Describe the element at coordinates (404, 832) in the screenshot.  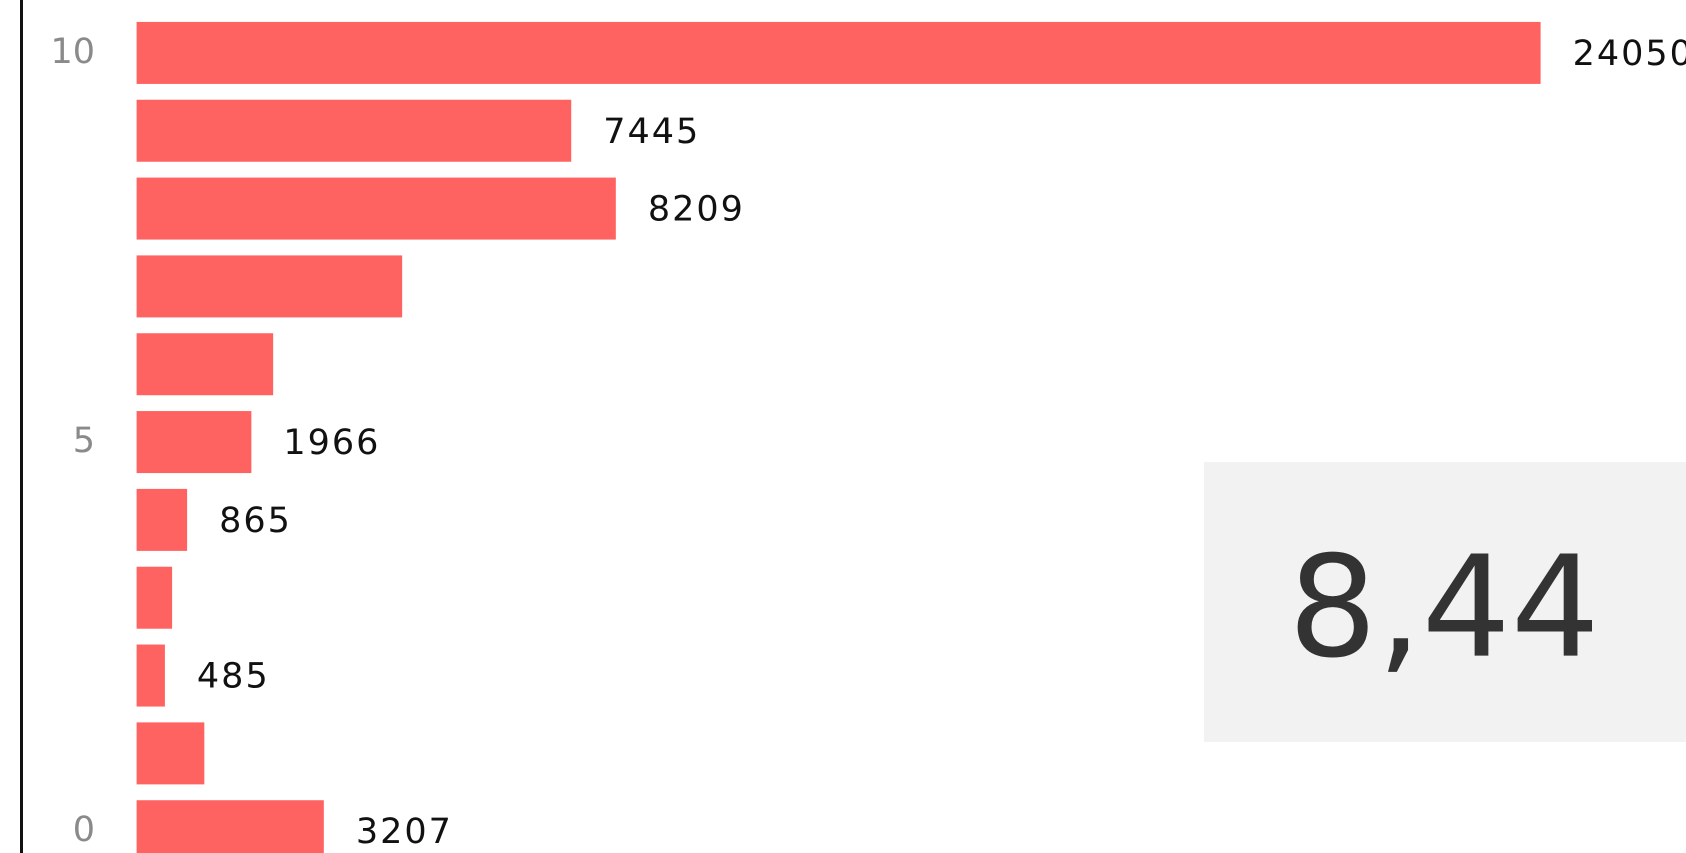
I see `data-label: 3207` at that location.